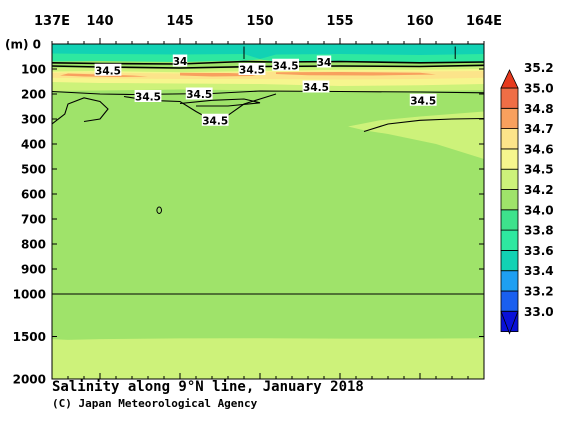 This screenshot has height=423, width=570. Describe the element at coordinates (539, 109) in the screenshot. I see `colorbar-label: 34.8` at that location.